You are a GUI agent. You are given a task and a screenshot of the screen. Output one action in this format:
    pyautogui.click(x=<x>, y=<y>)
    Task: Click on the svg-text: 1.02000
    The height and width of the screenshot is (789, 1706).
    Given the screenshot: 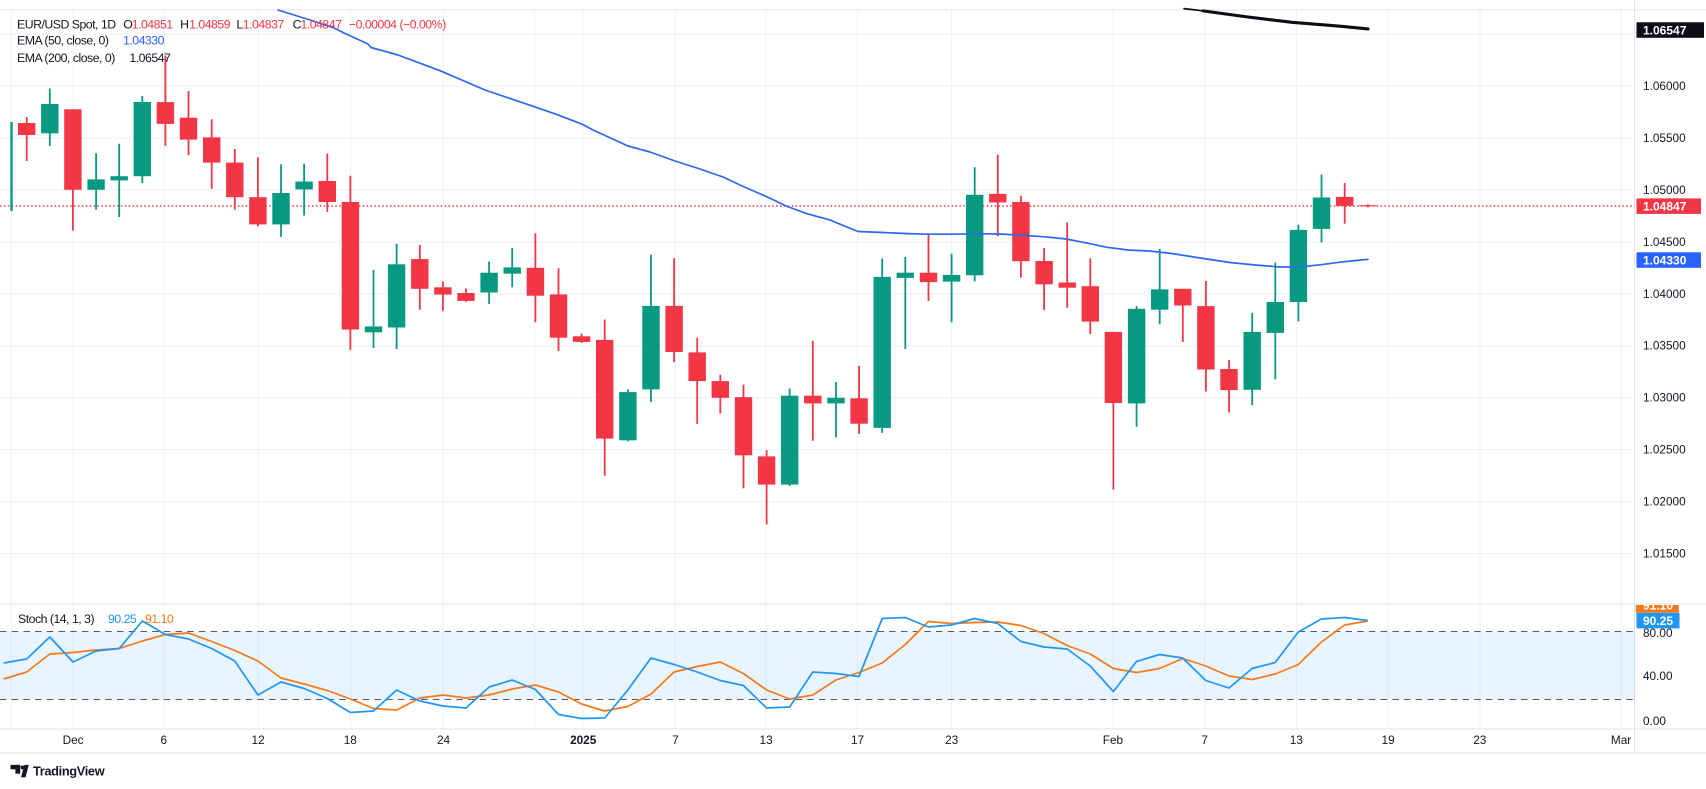 What is the action you would take?
    pyautogui.click(x=1664, y=501)
    